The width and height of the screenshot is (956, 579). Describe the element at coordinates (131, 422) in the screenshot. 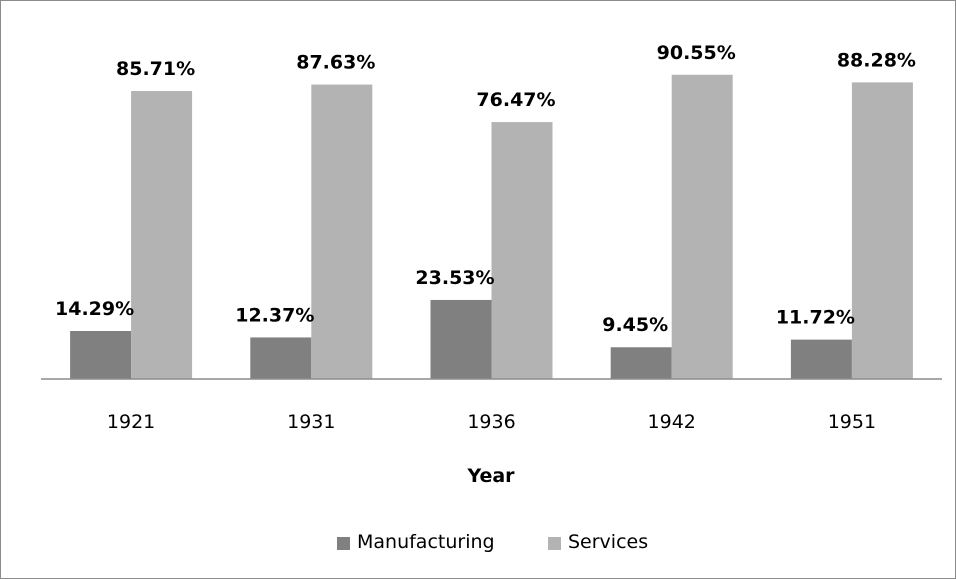

I see `x-tick-label-1921: 1921` at that location.